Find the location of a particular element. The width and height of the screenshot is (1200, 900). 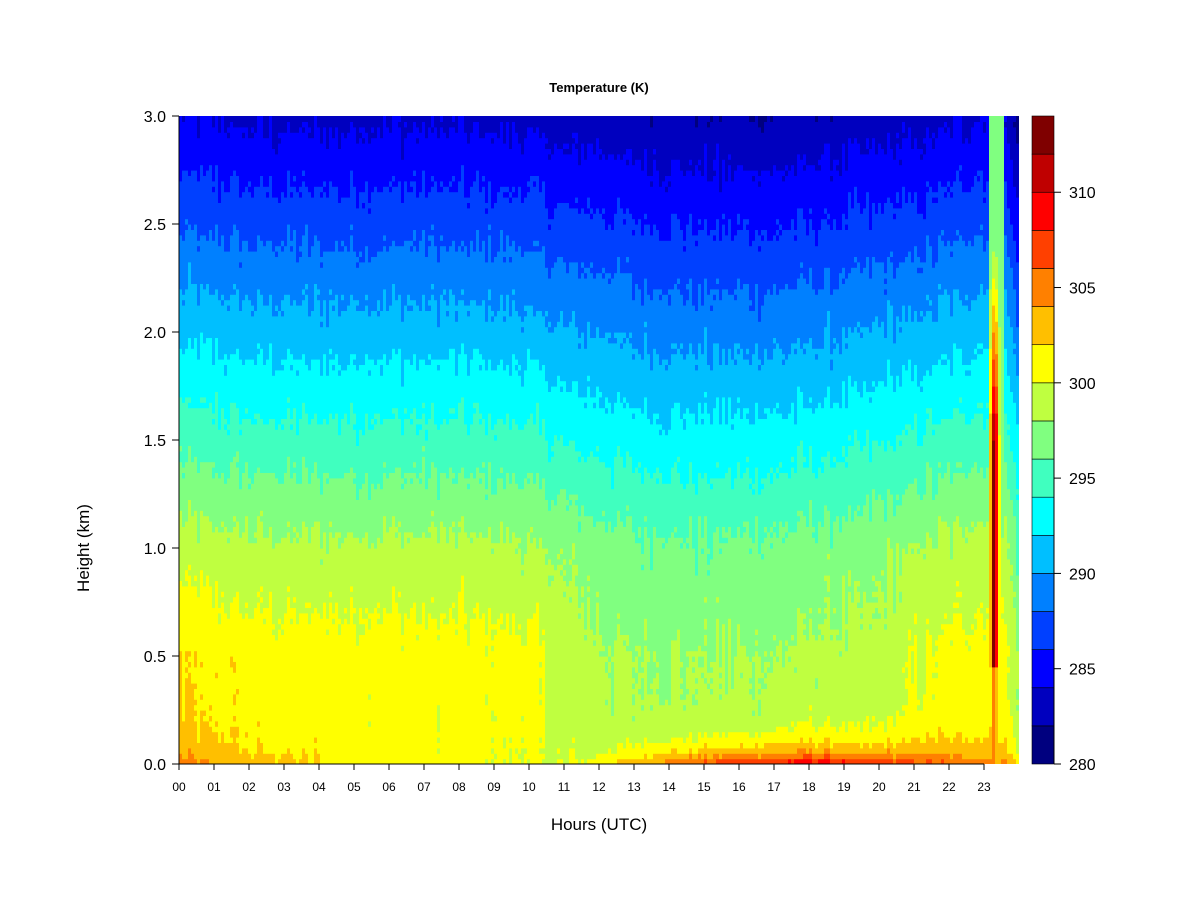

x-tick-label: 16 is located at coordinates (739, 787).